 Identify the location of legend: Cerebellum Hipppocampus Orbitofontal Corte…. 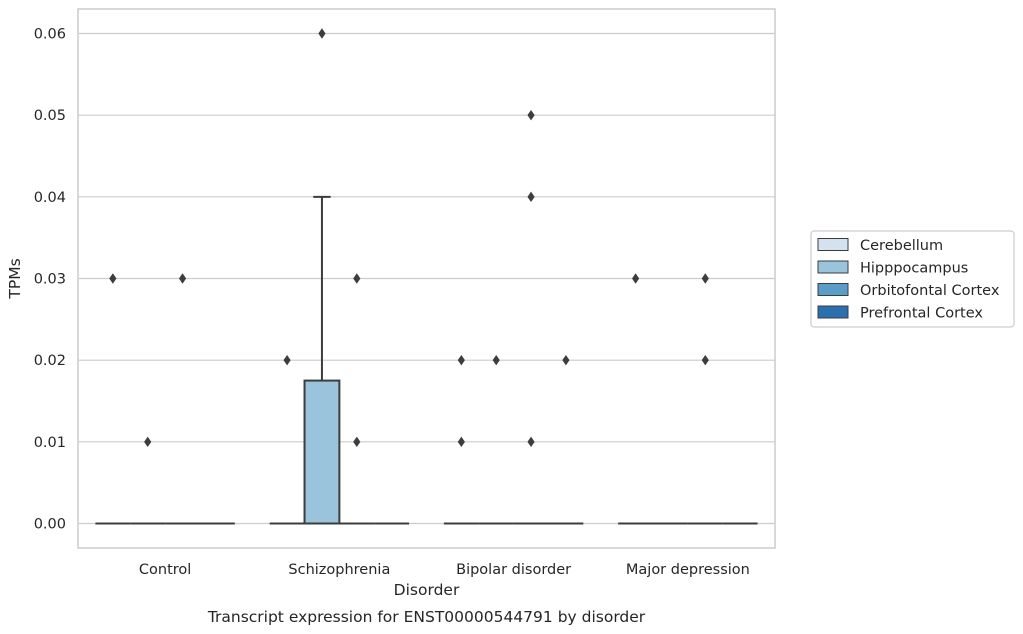
(912, 279).